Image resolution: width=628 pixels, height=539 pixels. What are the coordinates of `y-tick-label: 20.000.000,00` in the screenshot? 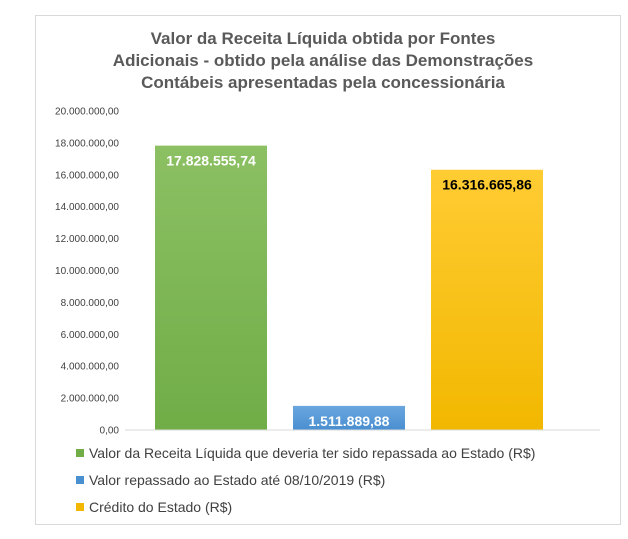 It's located at (87, 112).